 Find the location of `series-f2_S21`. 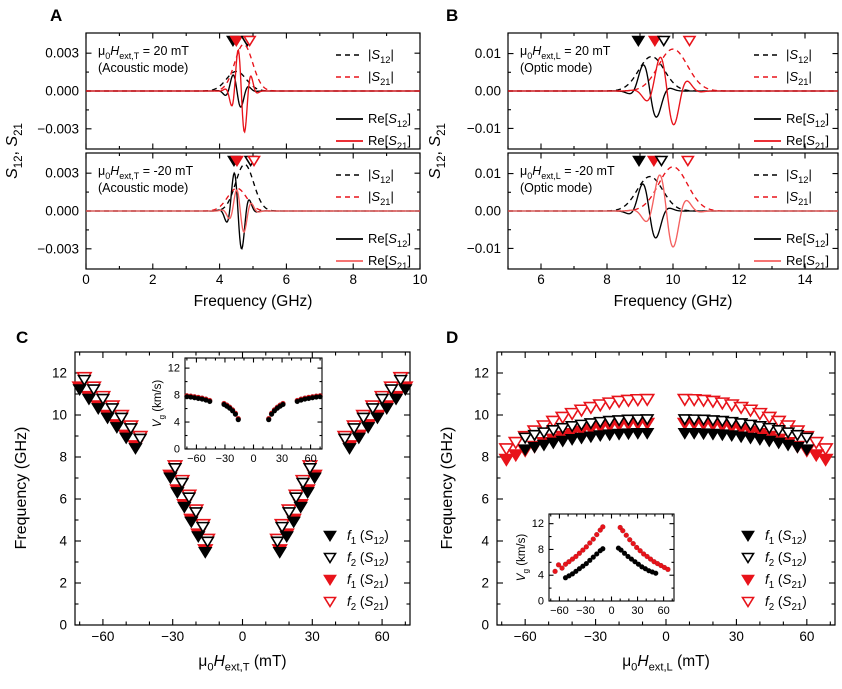

series-f2_S21 is located at coordinates (666, 425).